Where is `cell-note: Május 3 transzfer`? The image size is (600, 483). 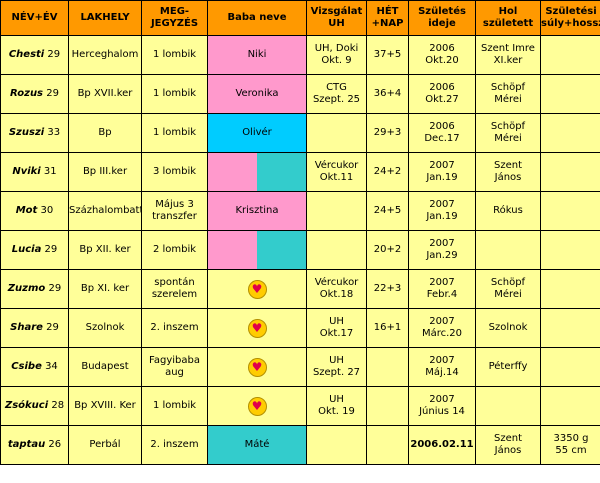
cell-note: Május 3 transzfer is located at coordinates (174, 211).